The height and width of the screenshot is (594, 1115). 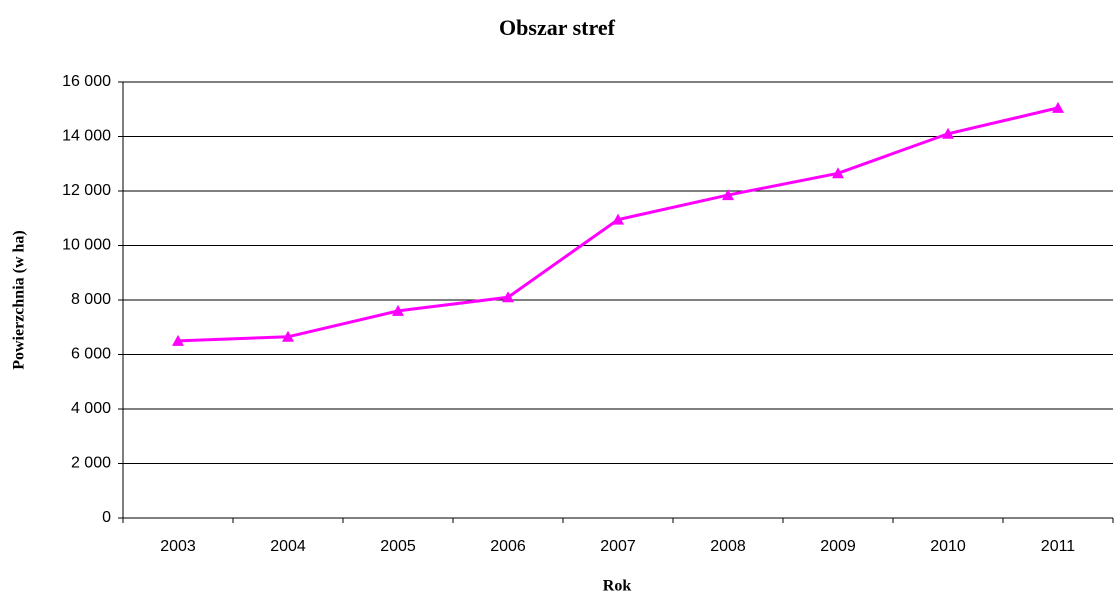 What do you see at coordinates (288, 546) in the screenshot?
I see `x-tick-label: 2004` at bounding box center [288, 546].